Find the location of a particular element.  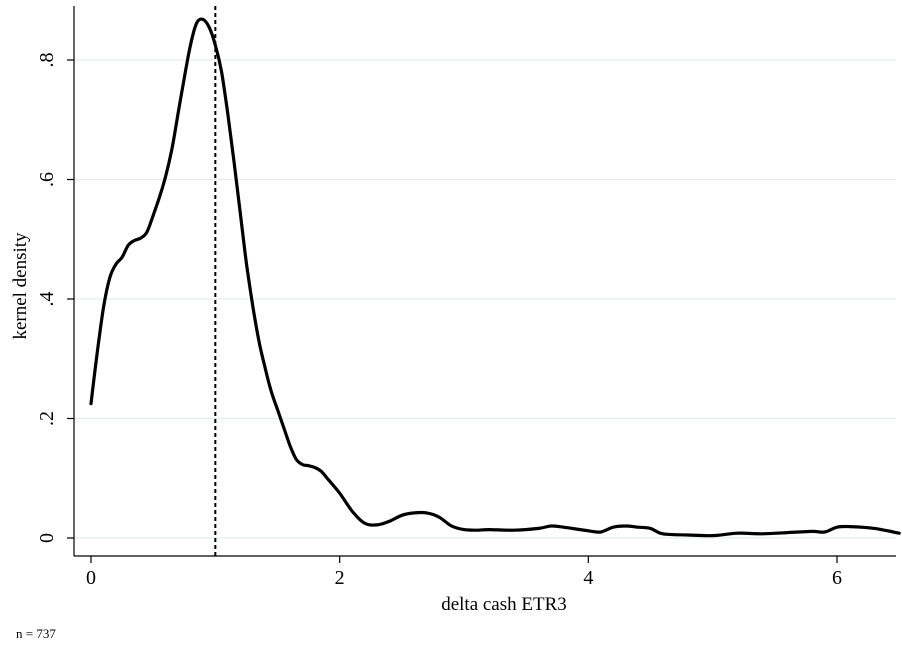

y-axis-title: kernel density is located at coordinates (20, 286).